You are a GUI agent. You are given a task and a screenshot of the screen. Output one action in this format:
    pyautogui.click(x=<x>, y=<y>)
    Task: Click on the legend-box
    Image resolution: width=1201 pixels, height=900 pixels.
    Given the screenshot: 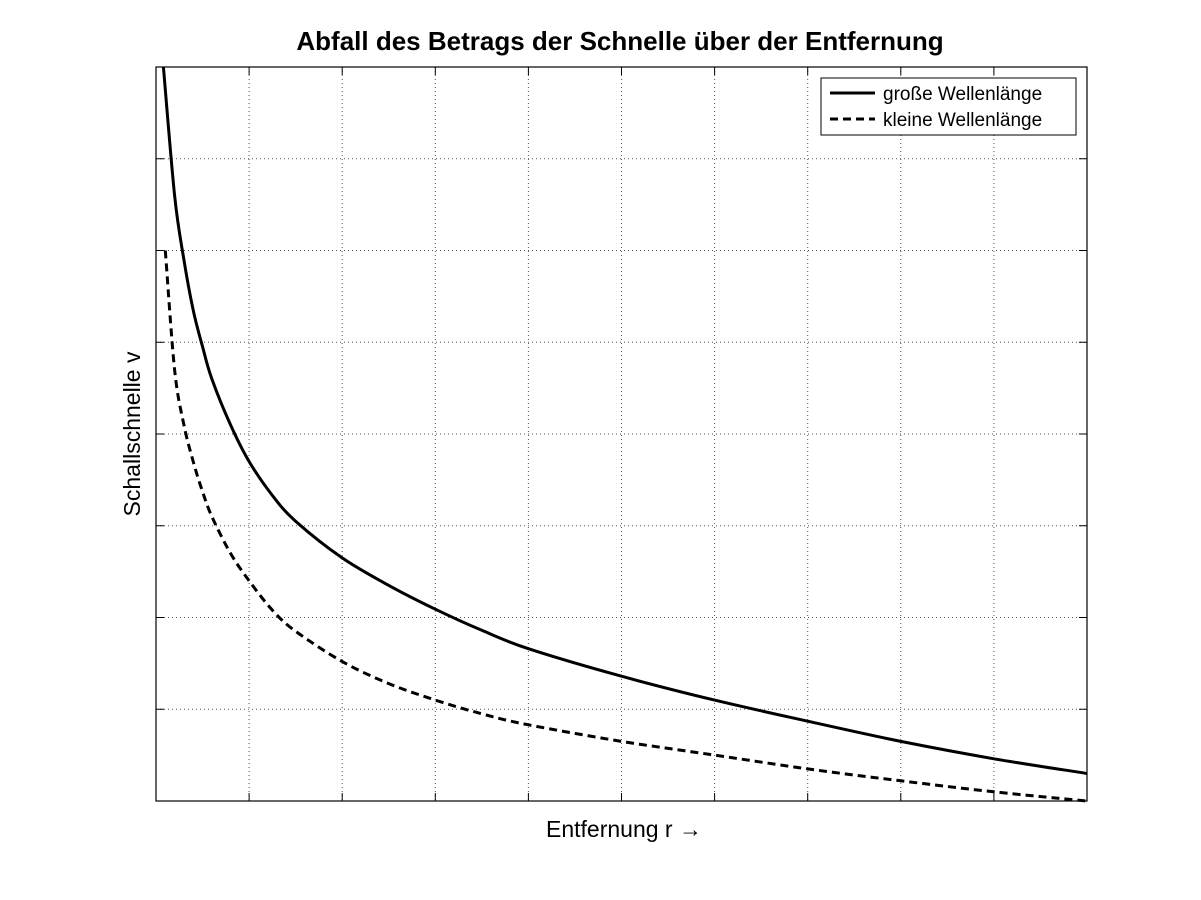 What is the action you would take?
    pyautogui.click(x=948, y=106)
    